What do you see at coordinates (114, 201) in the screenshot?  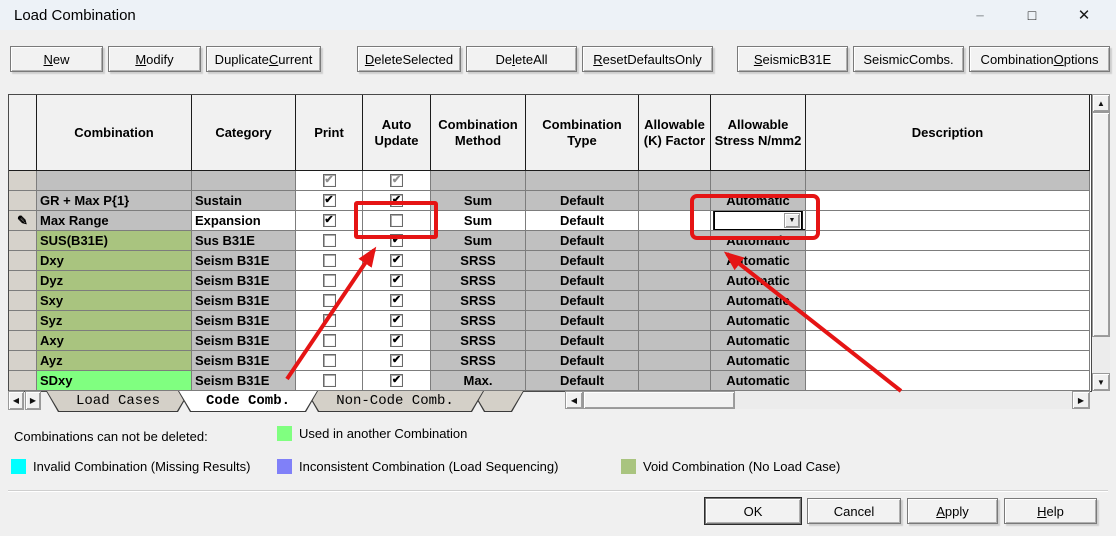 I see `cell-combination: GR + Max P{1}` at bounding box center [114, 201].